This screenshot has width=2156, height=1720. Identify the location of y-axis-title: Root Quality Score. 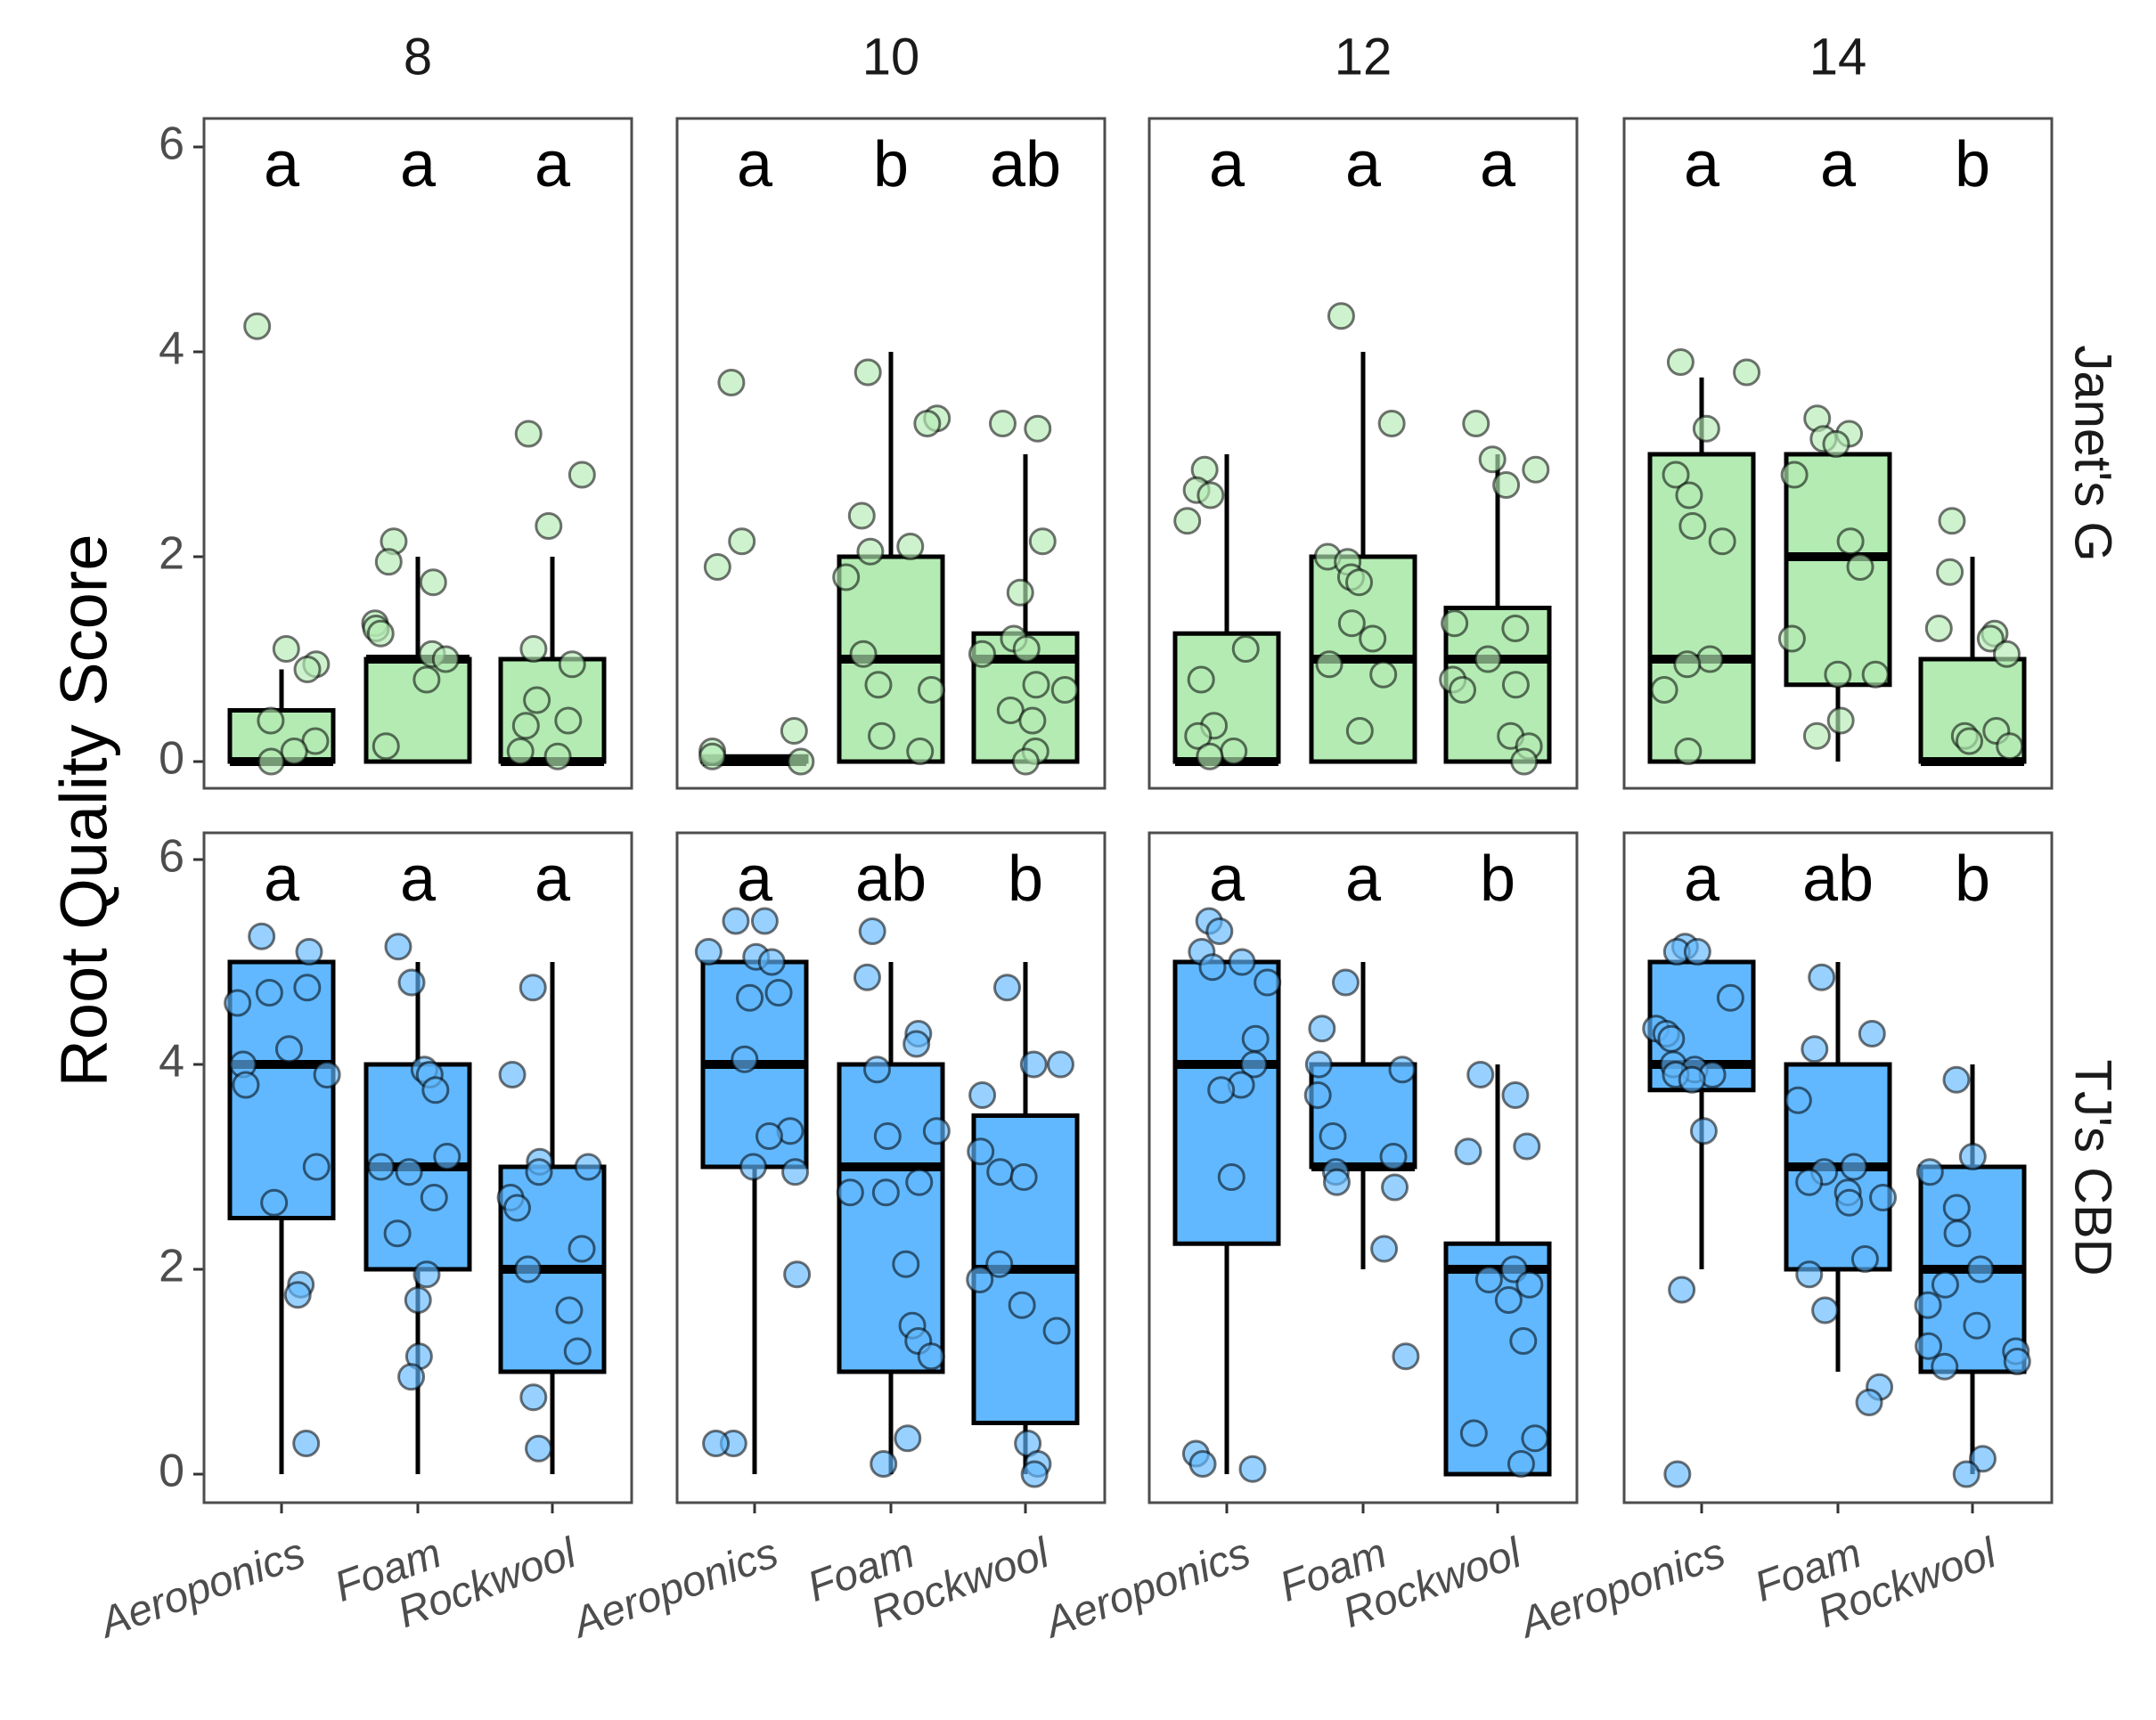
(84, 810).